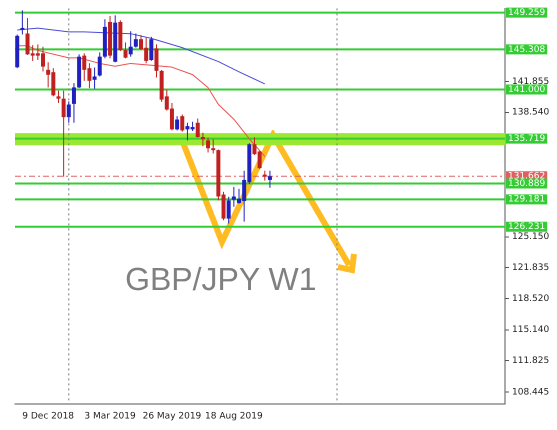  Describe the element at coordinates (531, 299) in the screenshot. I see `y-tick-label: 118.520` at that location.